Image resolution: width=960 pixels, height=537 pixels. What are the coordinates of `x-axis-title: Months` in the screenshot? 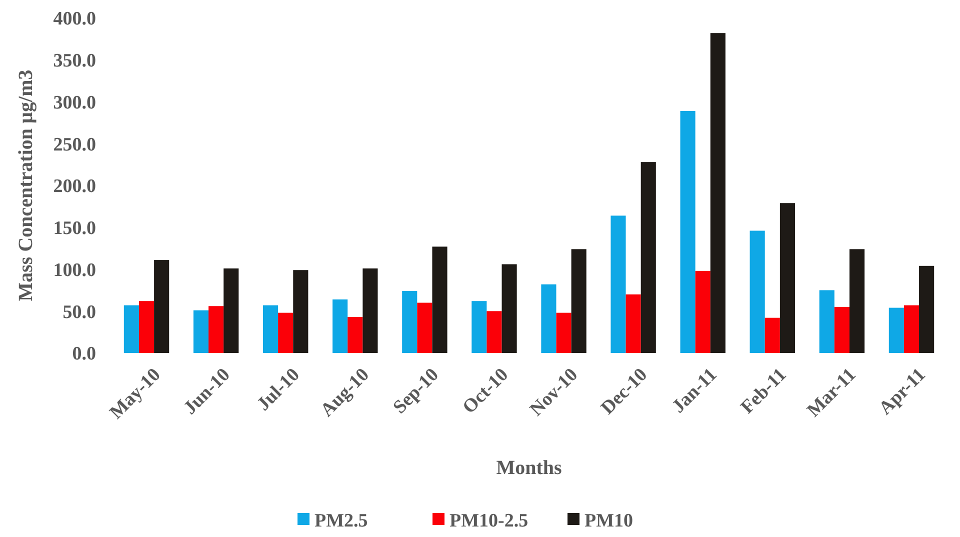 It's located at (529, 468).